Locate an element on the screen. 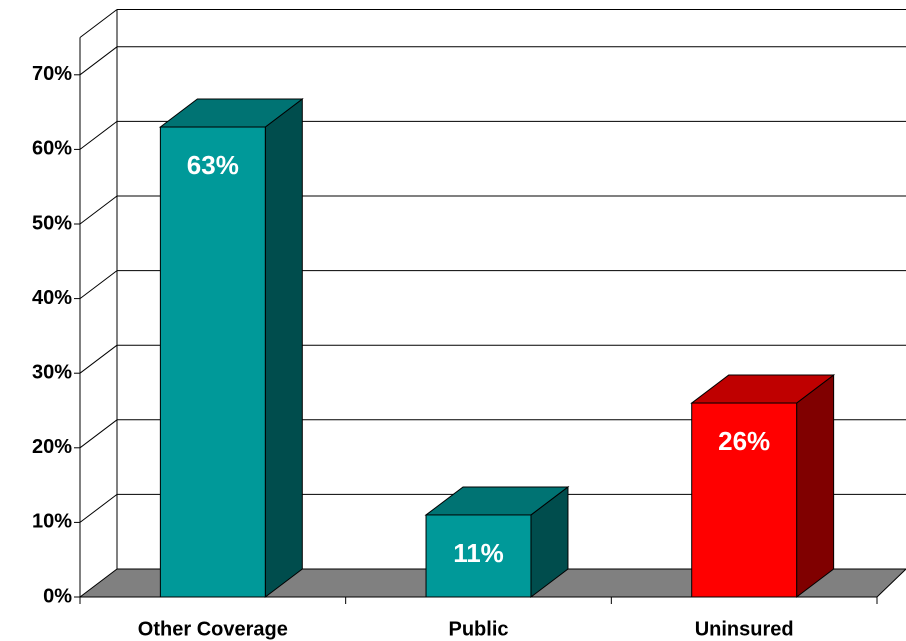 Image resolution: width=906 pixels, height=641 pixels. side-wall-top is located at coordinates (98, 23).